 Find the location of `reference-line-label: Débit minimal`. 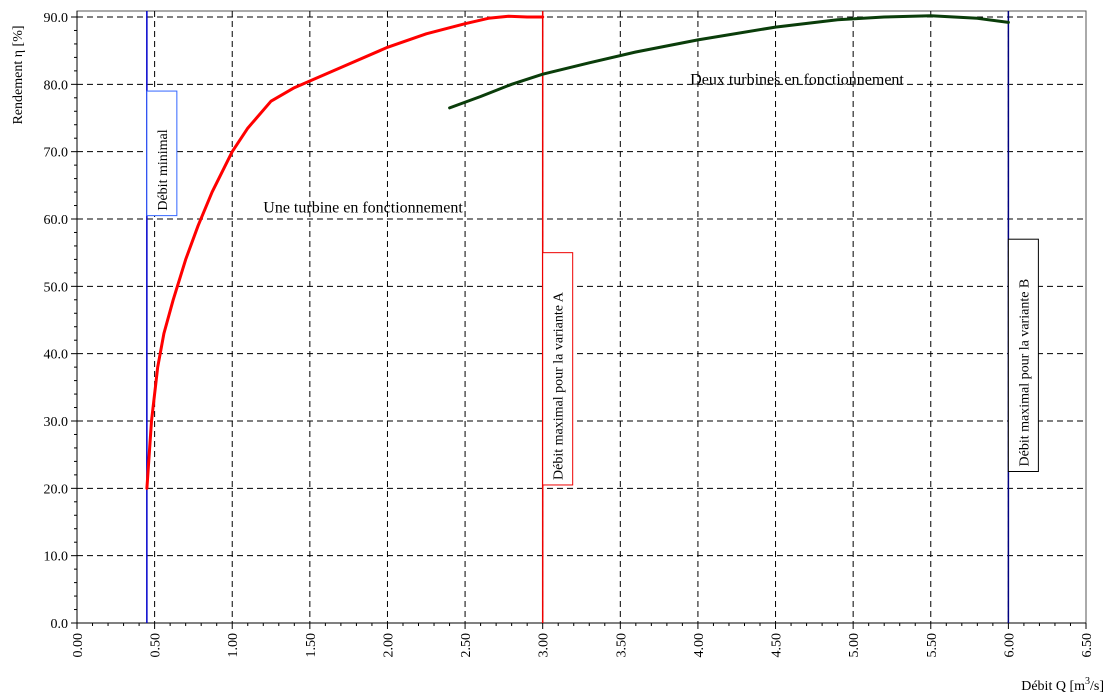

reference-line-label: Débit minimal is located at coordinates (163, 169).